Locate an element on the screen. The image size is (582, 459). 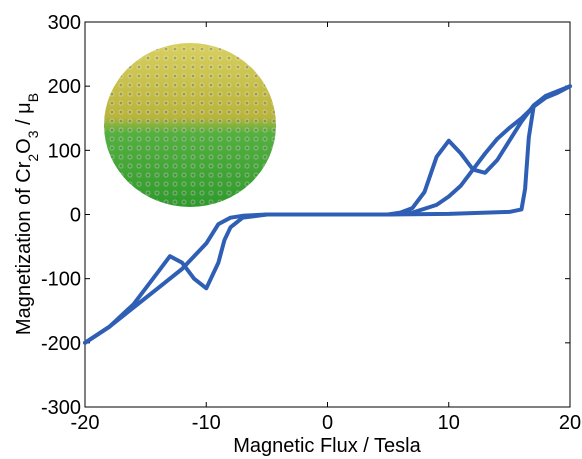
y-axis-label-part: O is located at coordinates (24, 146).